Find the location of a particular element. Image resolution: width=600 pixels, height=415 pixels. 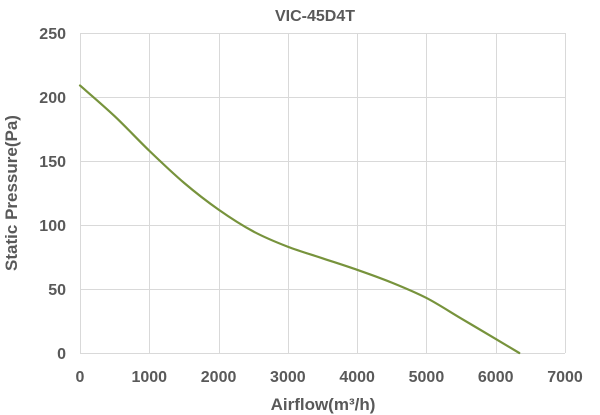

x-axis-title: Airflow(m³/h) is located at coordinates (323, 404).